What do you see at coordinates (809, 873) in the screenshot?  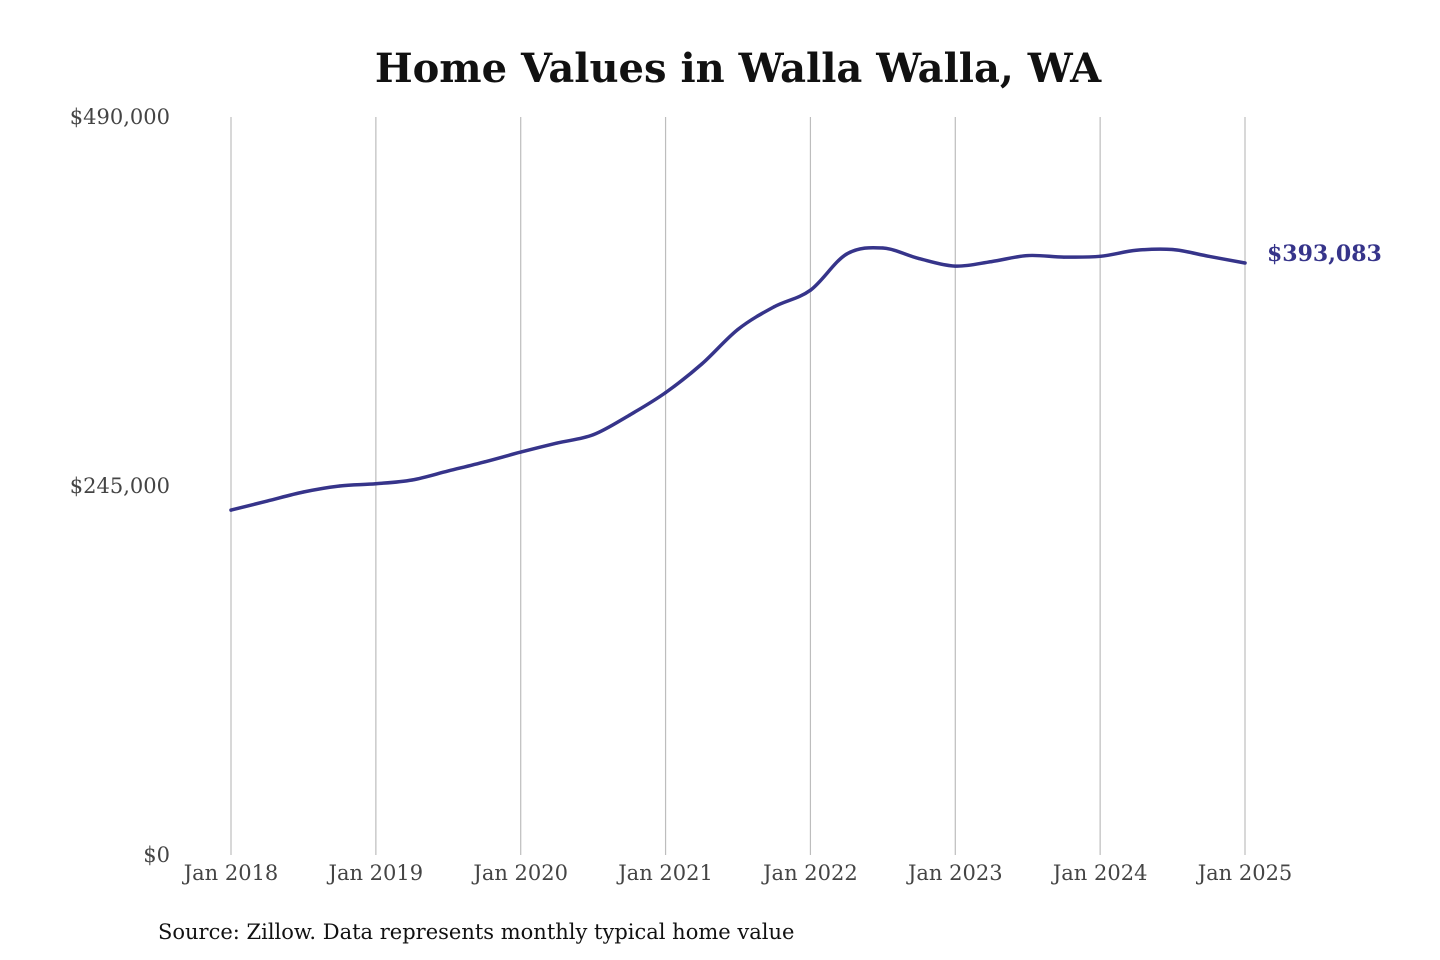 I see `x-tick-label: Jan 2022` at bounding box center [809, 873].